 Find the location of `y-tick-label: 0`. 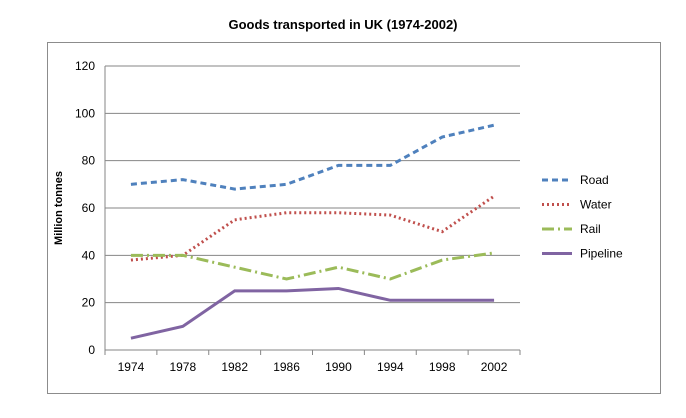

y-tick-label: 0 is located at coordinates (91, 350).